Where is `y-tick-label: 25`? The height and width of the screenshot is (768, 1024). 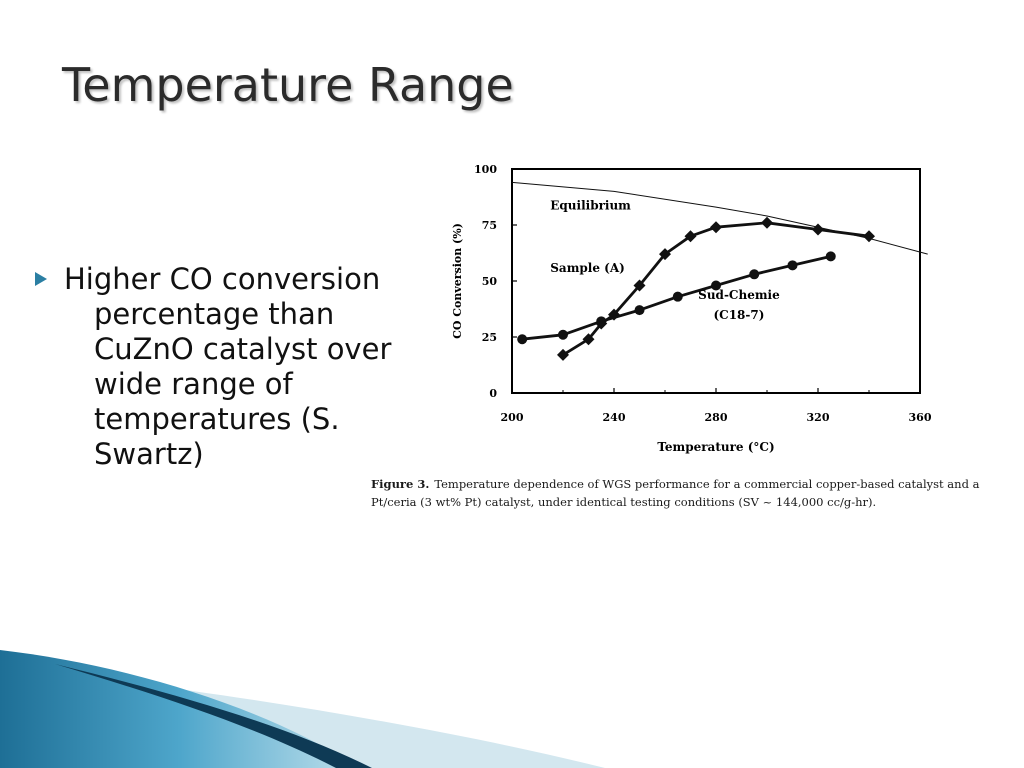 y-tick-label: 25 is located at coordinates (489, 337).